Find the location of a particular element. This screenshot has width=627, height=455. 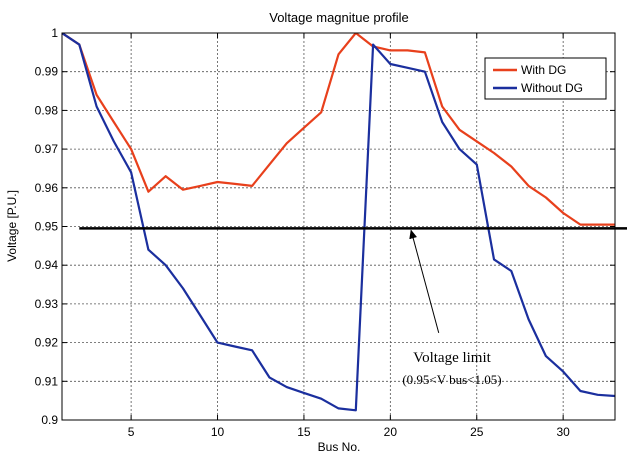

y-tick-label-0: 0.9 is located at coordinates (49, 420).